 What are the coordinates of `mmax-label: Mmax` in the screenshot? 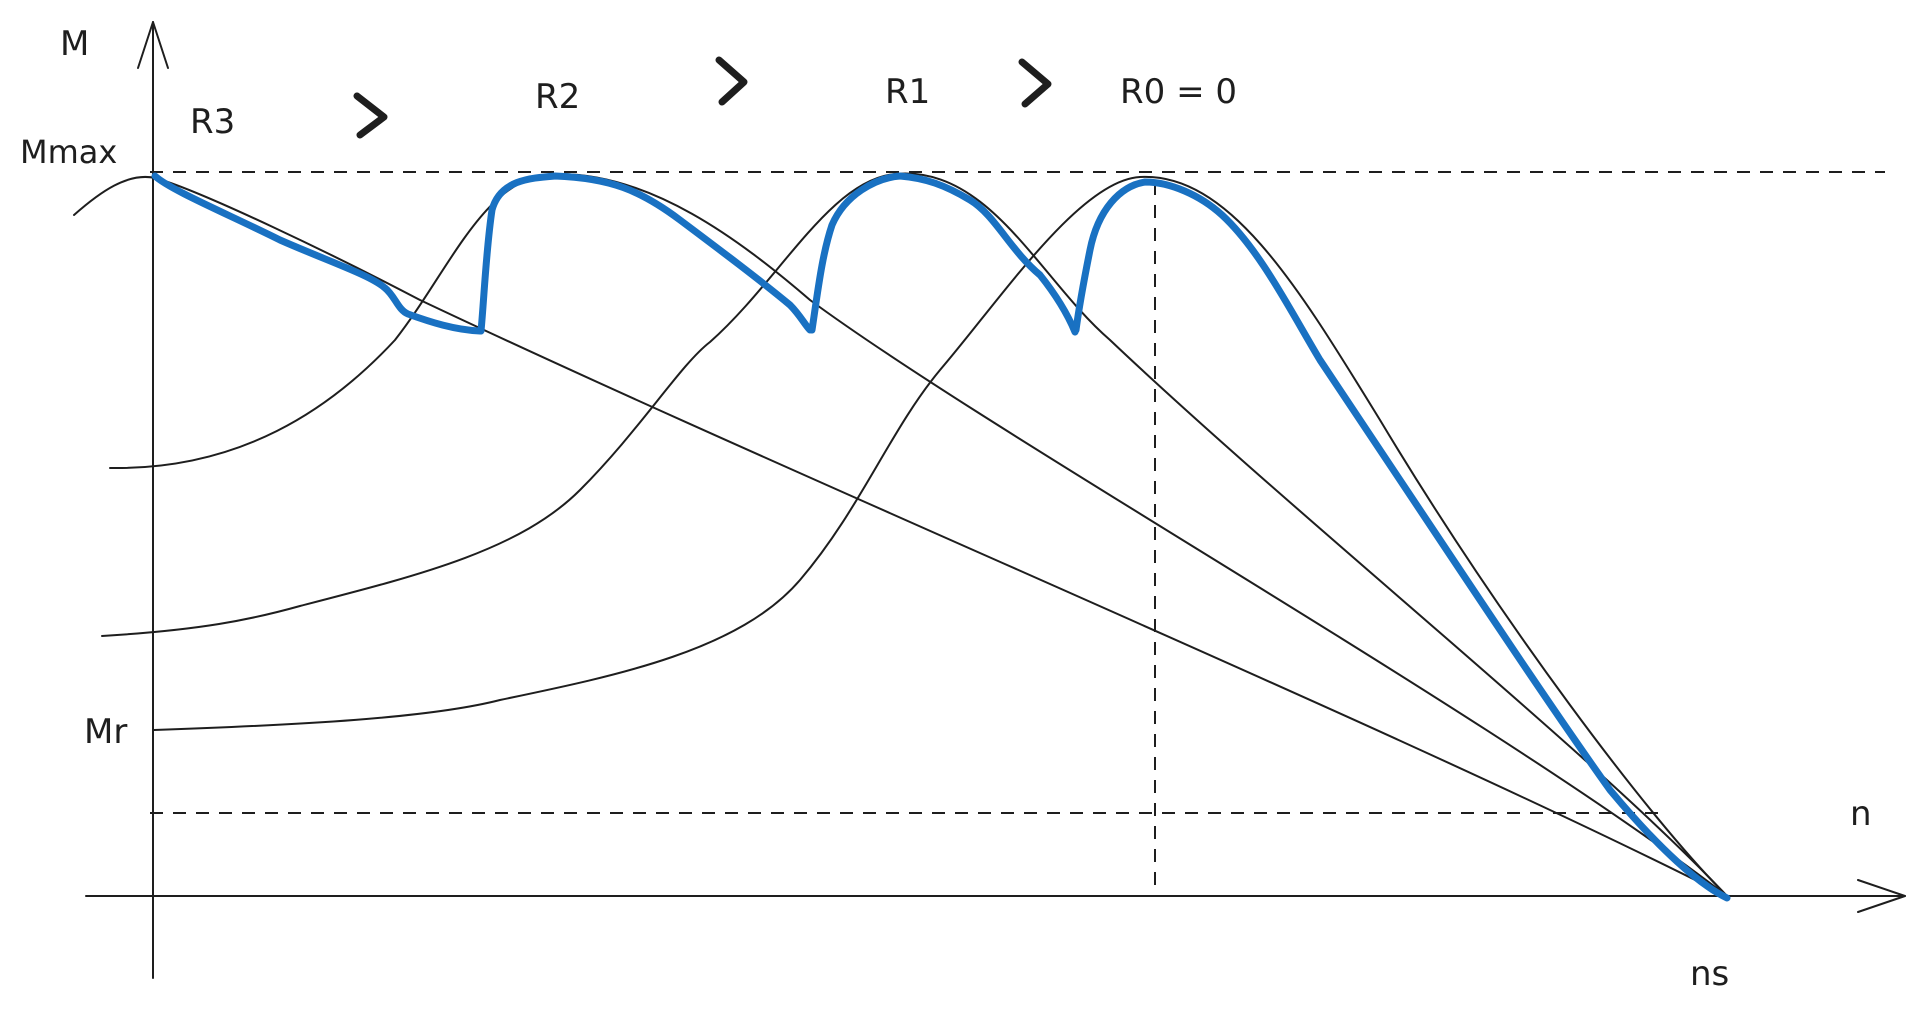 It's located at (68, 152).